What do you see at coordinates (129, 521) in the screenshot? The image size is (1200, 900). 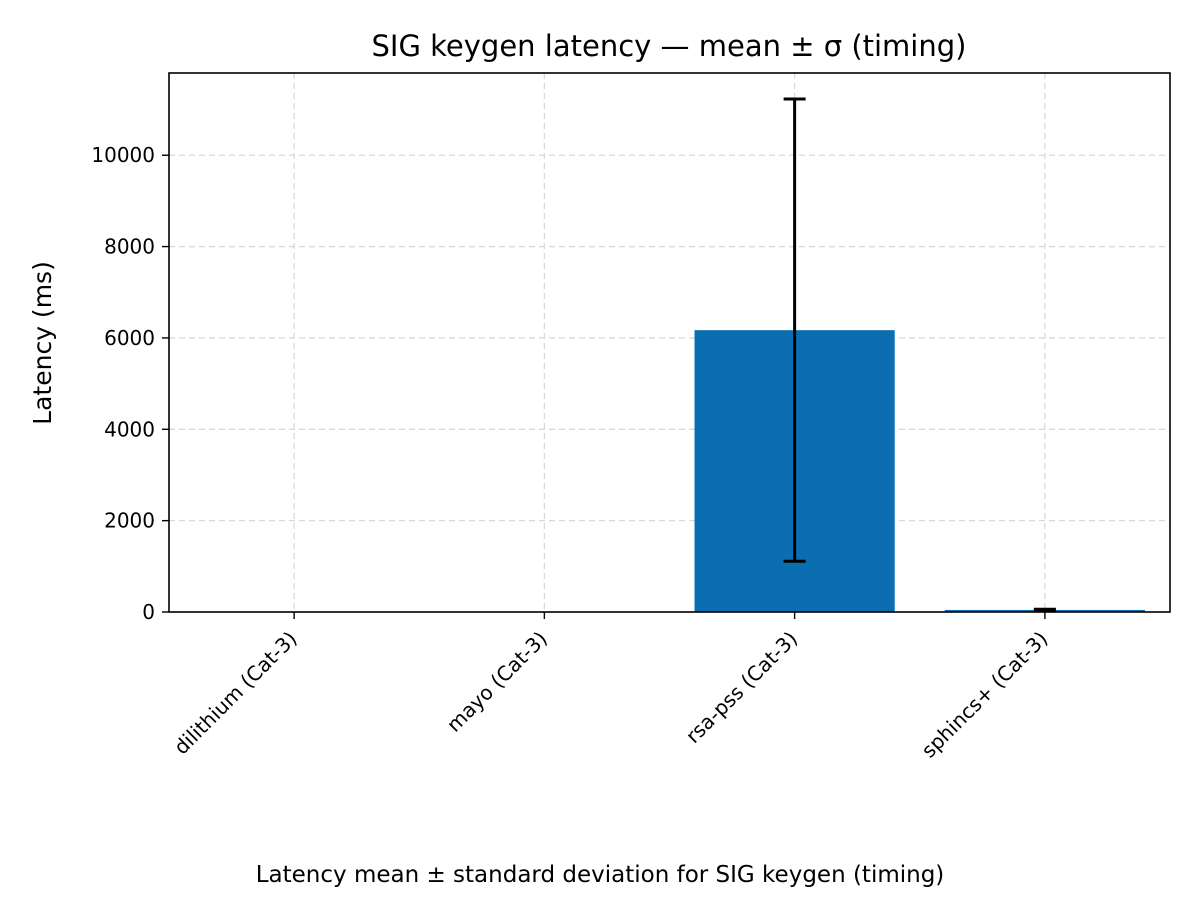 I see `y-tick-label: 2000` at bounding box center [129, 521].